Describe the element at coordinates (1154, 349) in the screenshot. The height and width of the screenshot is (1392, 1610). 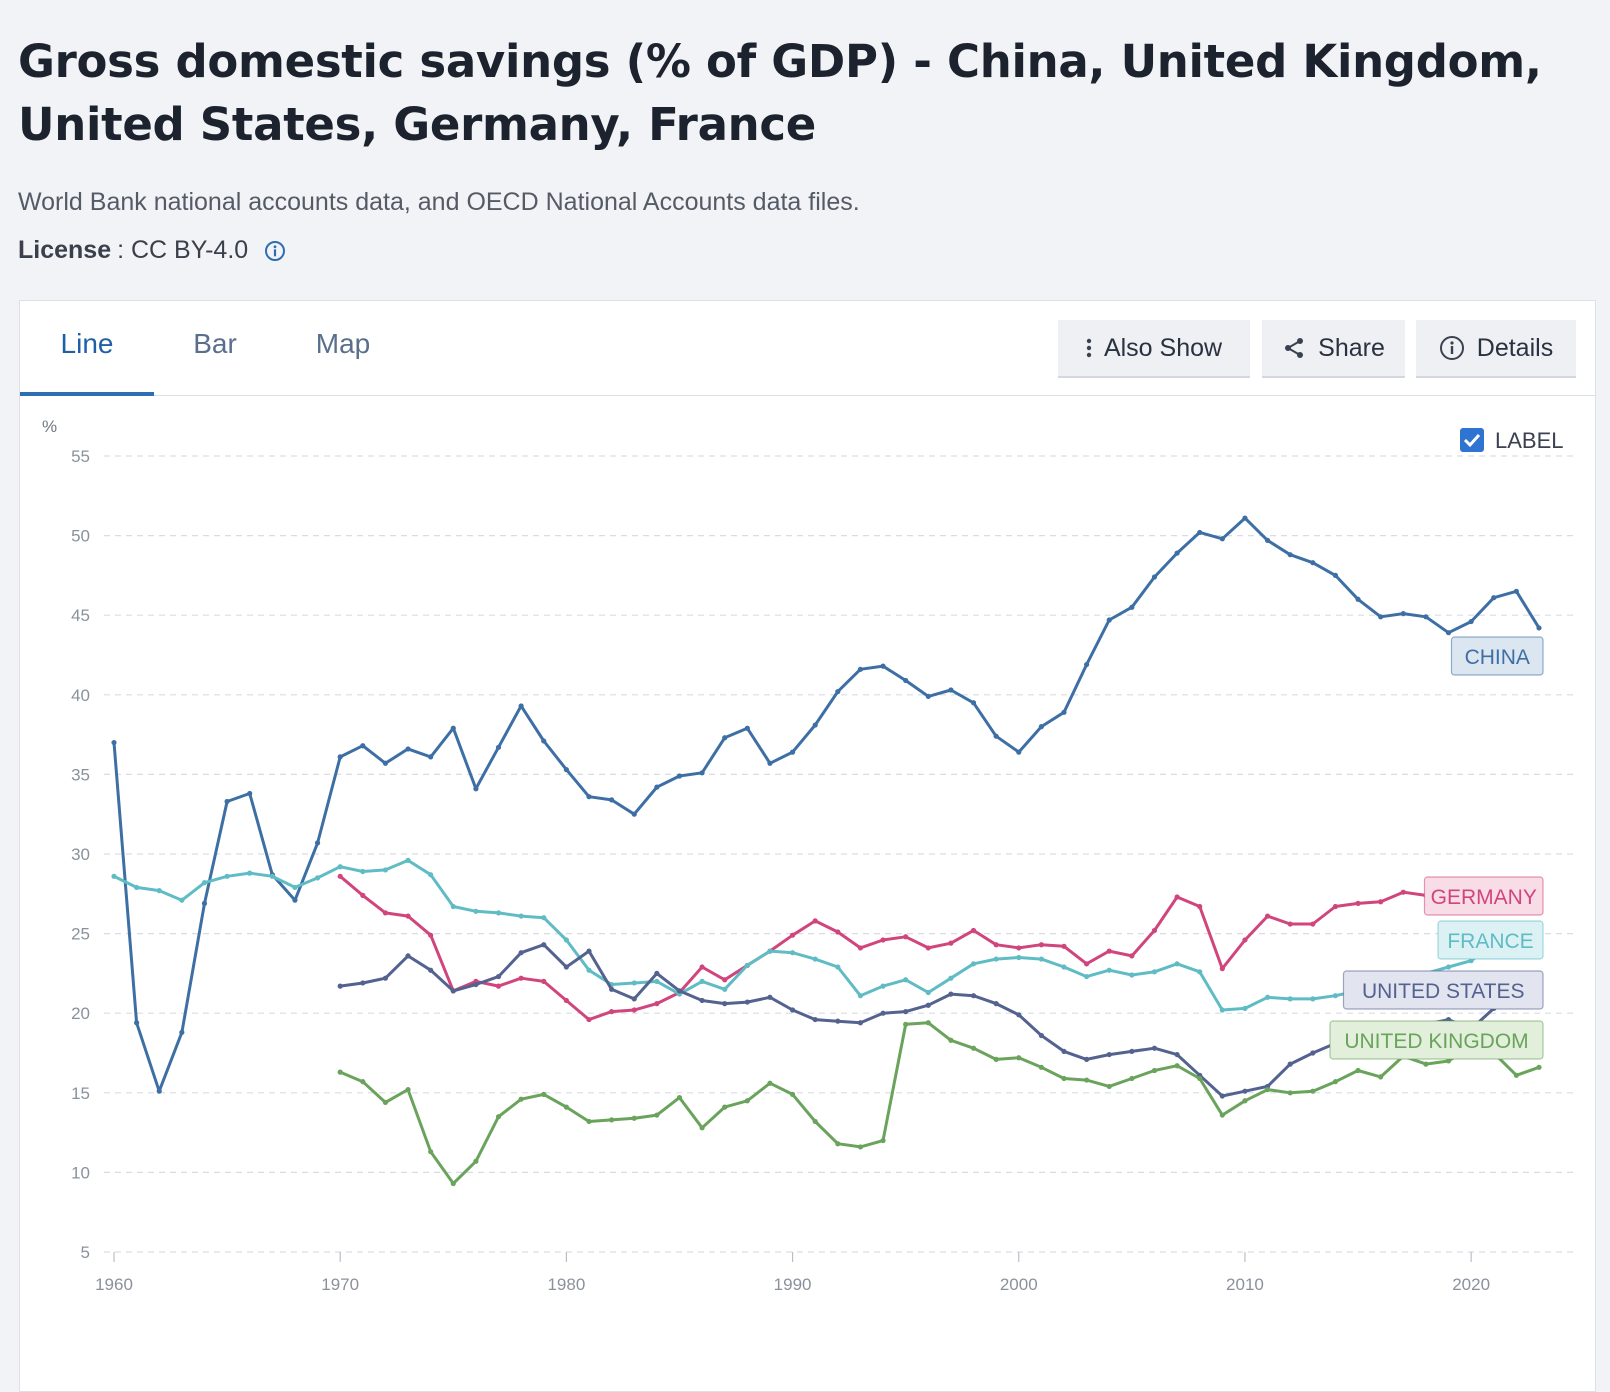
I see `also-show-button: Also Show` at that location.